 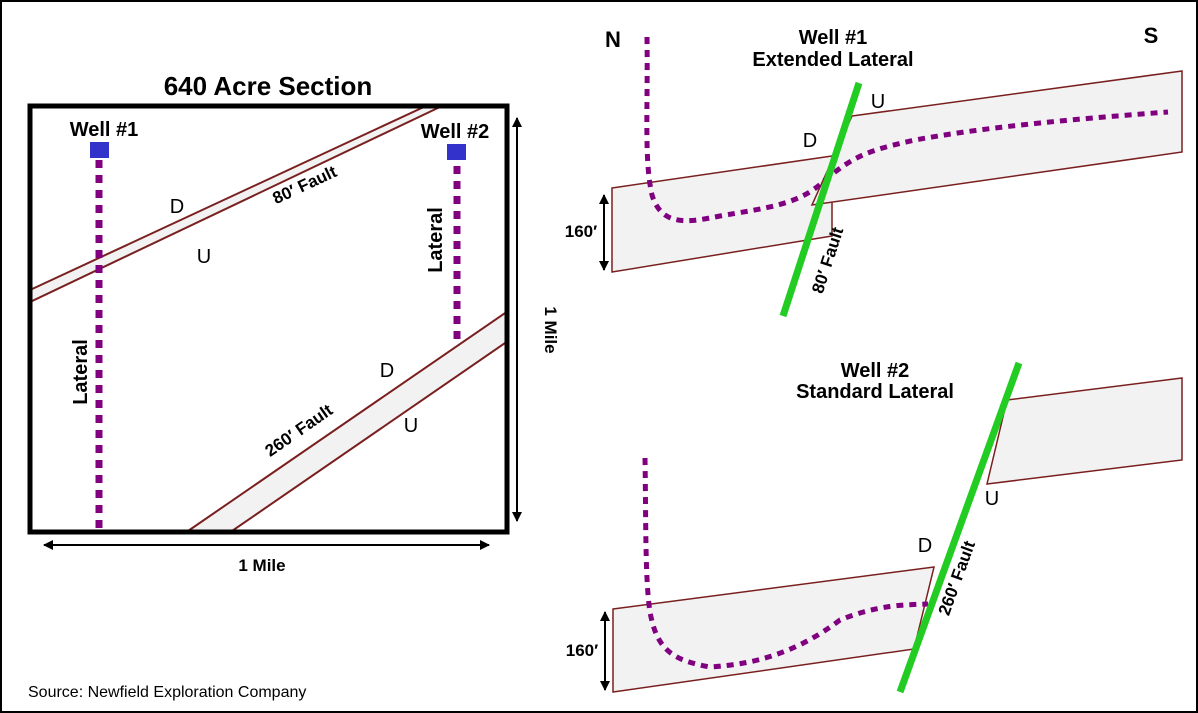 I want to click on fault260-up-label: U, so click(x=411, y=426).